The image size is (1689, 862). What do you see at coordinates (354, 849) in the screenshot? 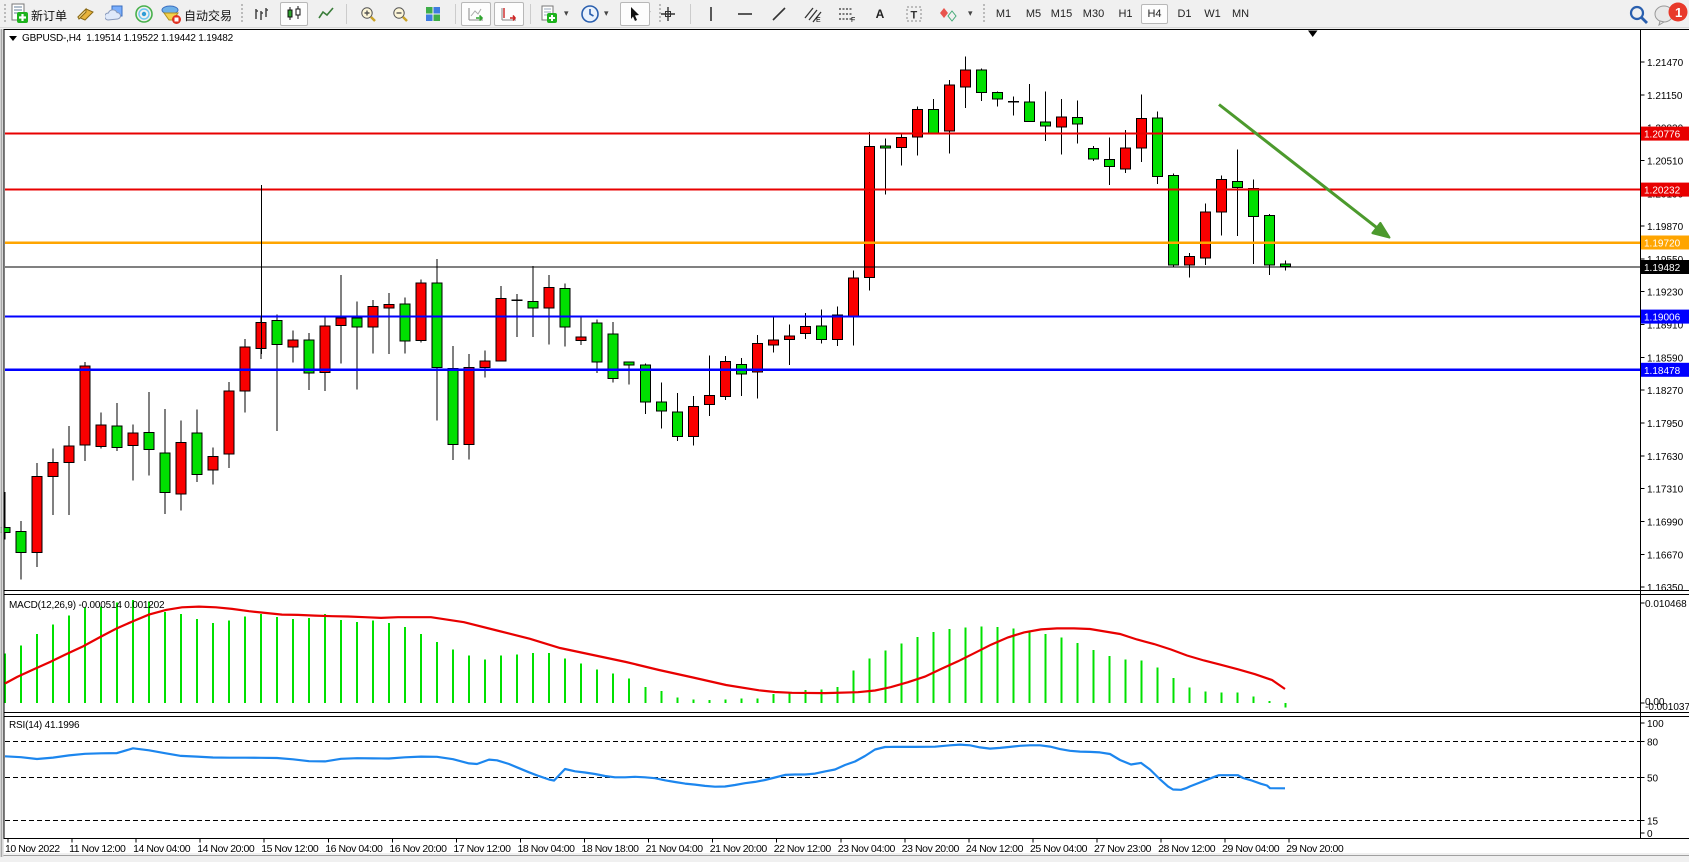
I see `svg-text: 16 Nov 04:00` at bounding box center [354, 849].